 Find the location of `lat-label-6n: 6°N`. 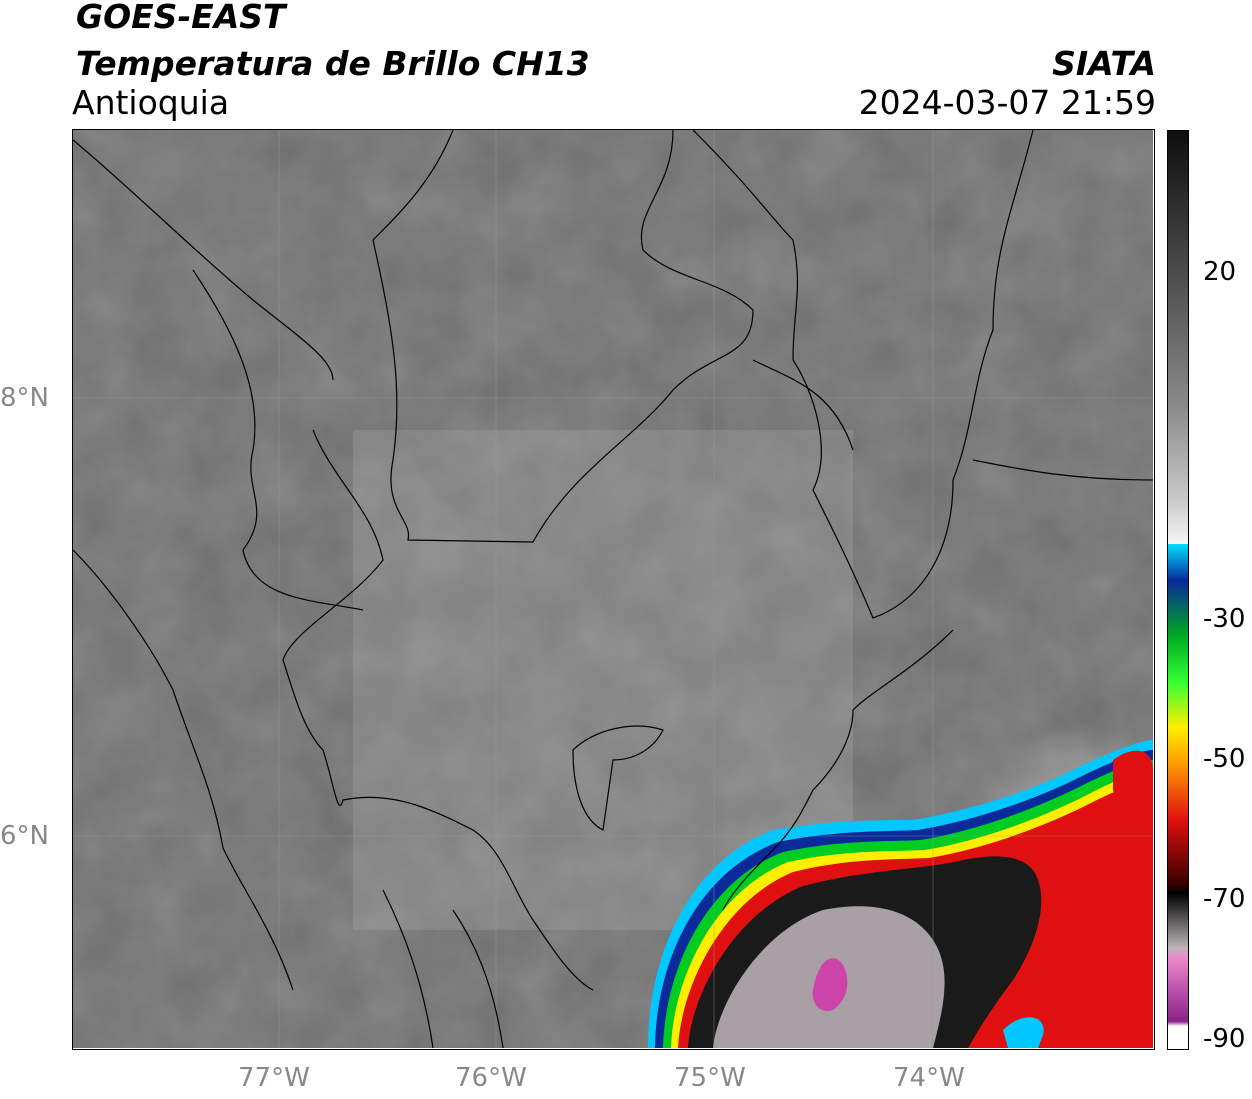

lat-label-6n: 6°N is located at coordinates (24, 836).